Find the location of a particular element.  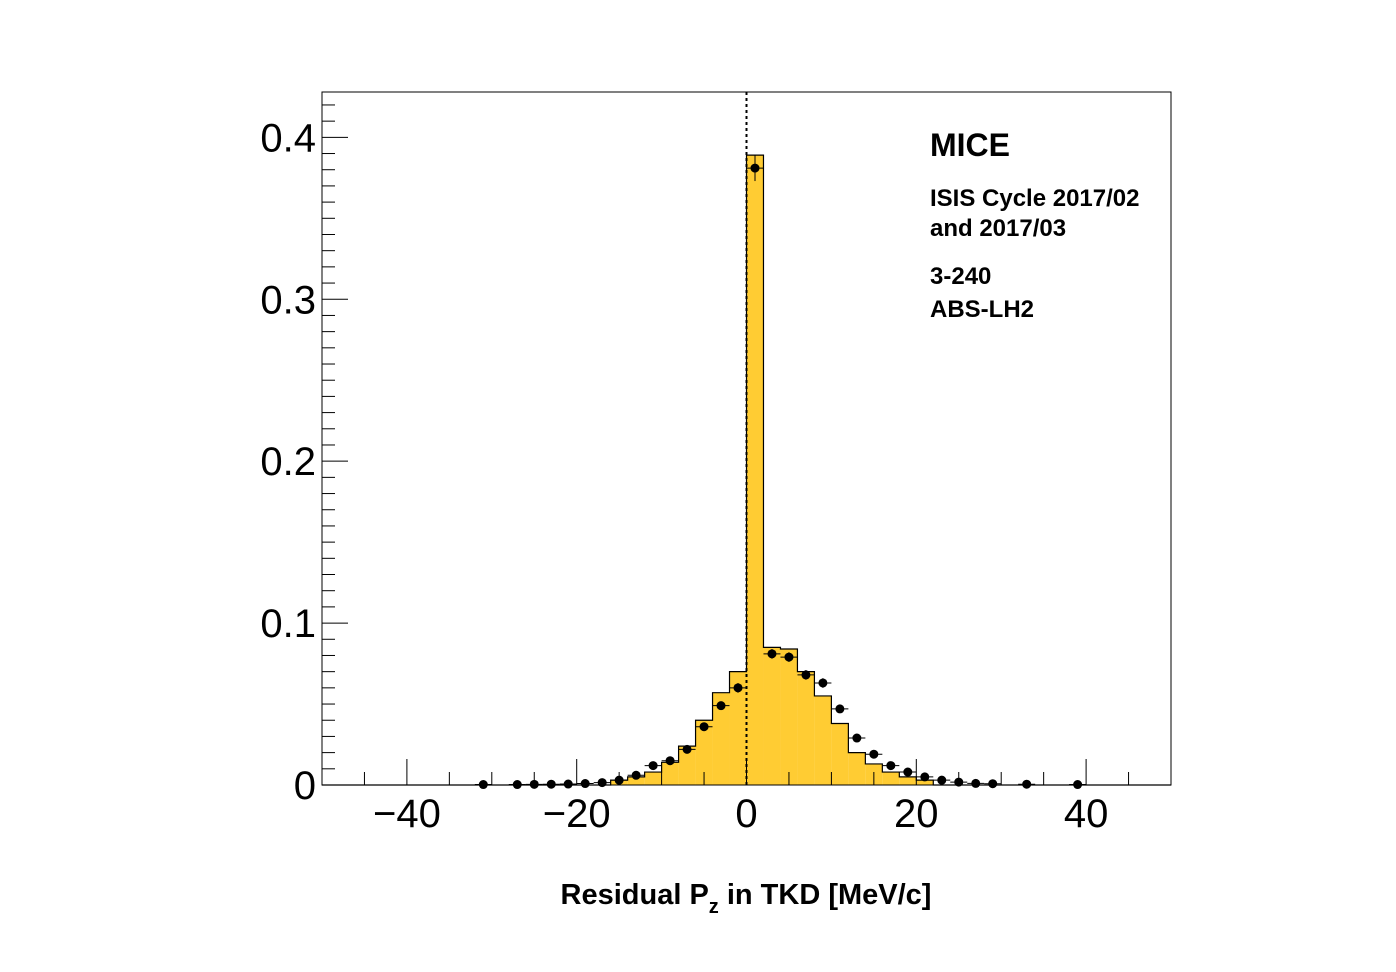

x-tick-label: 20 is located at coordinates (916, 814).